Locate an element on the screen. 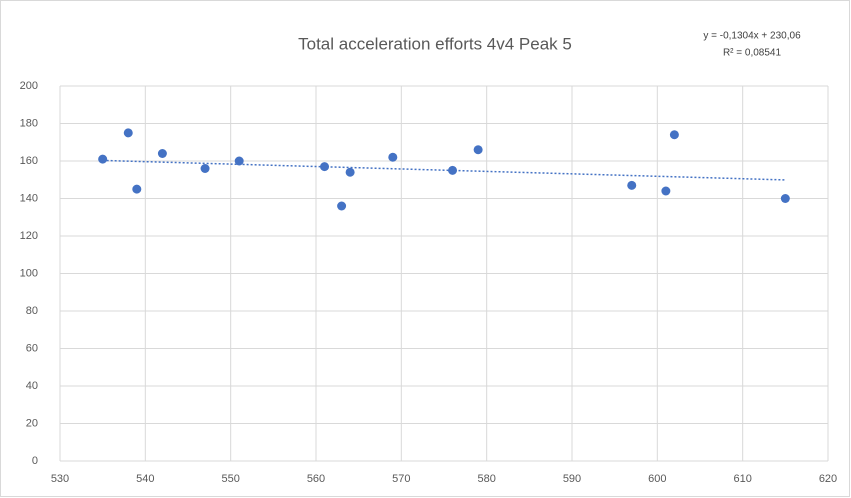 This screenshot has width=851, height=498. trend-r-squared: R² = 0,08541 is located at coordinates (752, 53).